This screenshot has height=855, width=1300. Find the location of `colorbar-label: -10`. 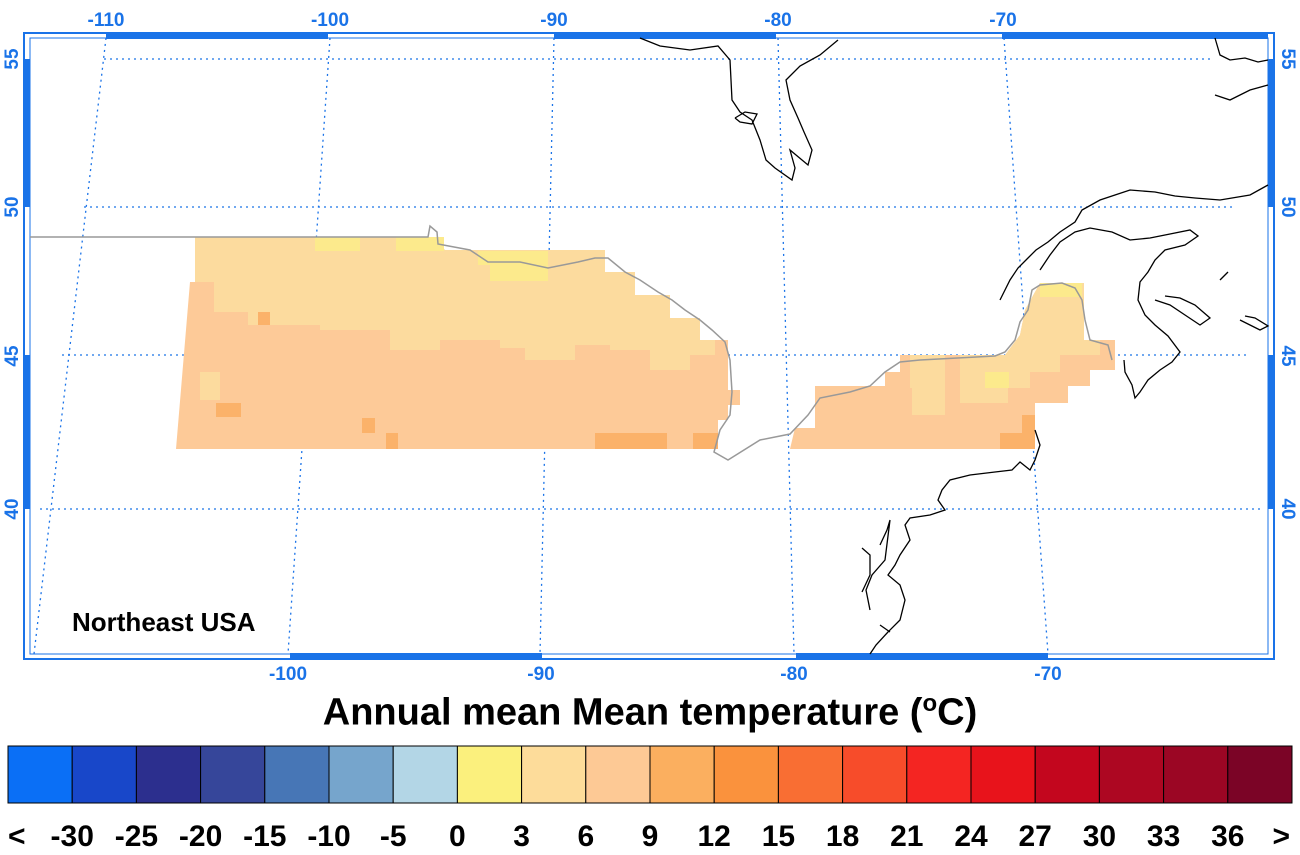

colorbar-label: -10 is located at coordinates (328, 836).